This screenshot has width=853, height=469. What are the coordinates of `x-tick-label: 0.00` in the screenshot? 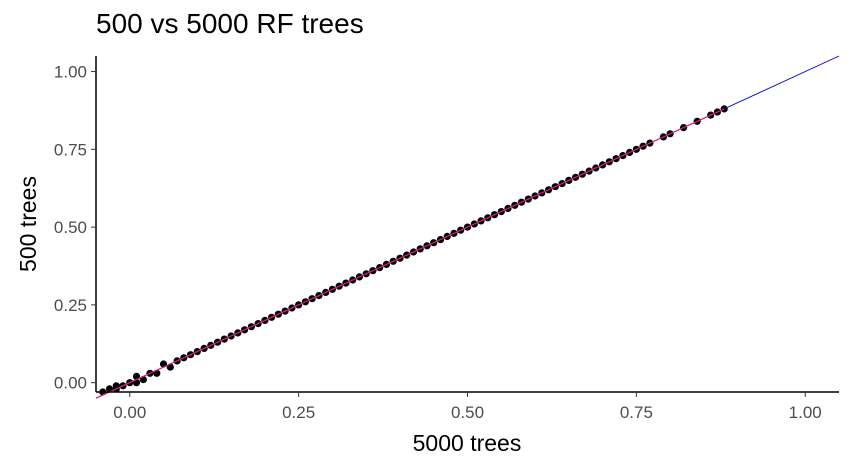 It's located at (129, 412).